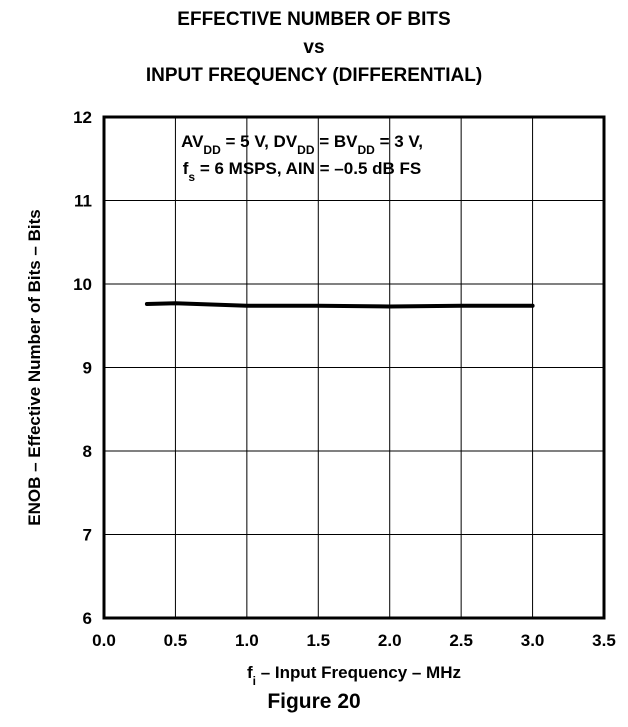  What do you see at coordinates (533, 640) in the screenshot?
I see `x-tick-label: 3.0` at bounding box center [533, 640].